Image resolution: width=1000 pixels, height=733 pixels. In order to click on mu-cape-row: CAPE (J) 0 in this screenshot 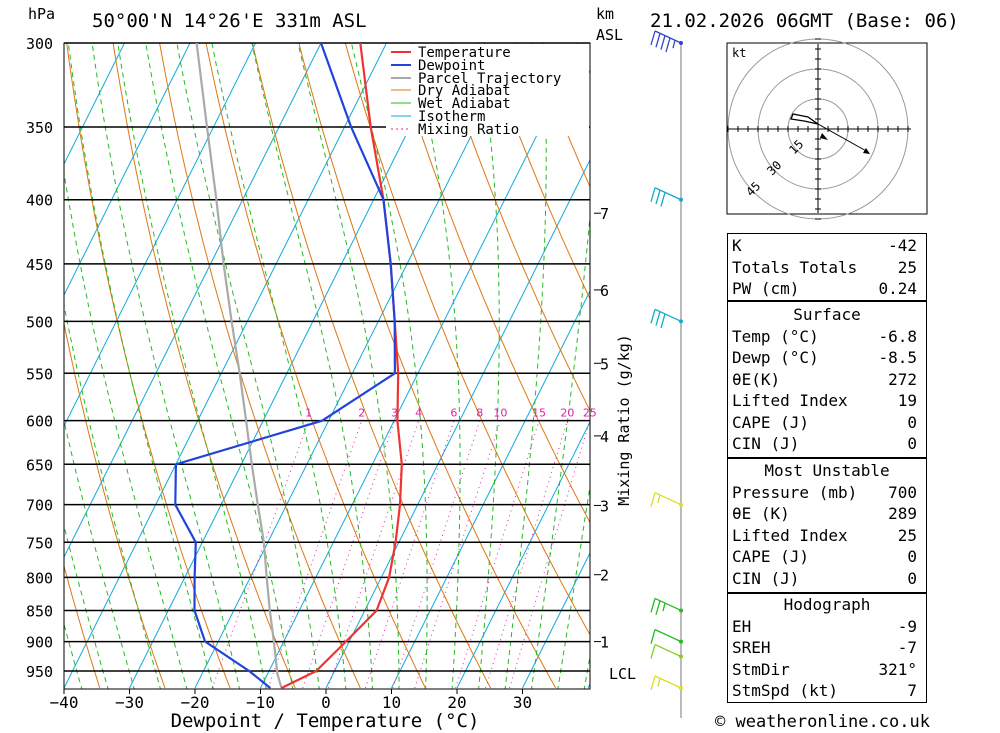, I will do `click(827, 557)`.